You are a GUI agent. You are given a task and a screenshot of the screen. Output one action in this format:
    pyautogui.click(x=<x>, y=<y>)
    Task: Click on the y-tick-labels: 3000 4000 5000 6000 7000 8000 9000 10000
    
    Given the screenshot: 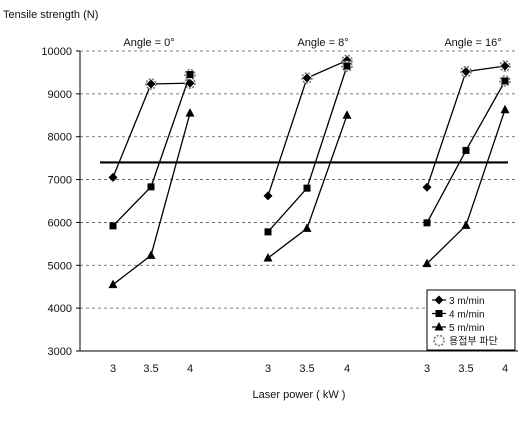 What is the action you would take?
    pyautogui.click(x=56, y=202)
    